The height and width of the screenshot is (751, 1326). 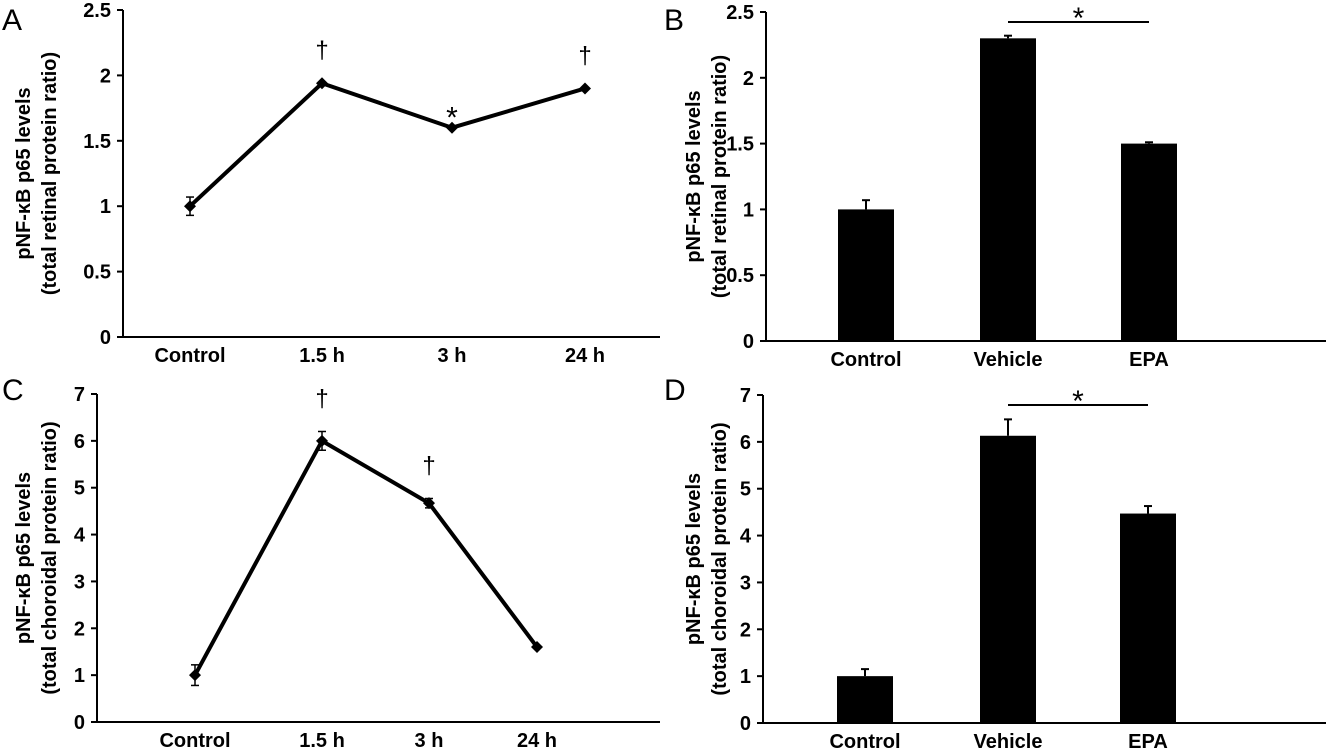 What do you see at coordinates (675, 390) in the screenshot?
I see `panel-letter: D` at bounding box center [675, 390].